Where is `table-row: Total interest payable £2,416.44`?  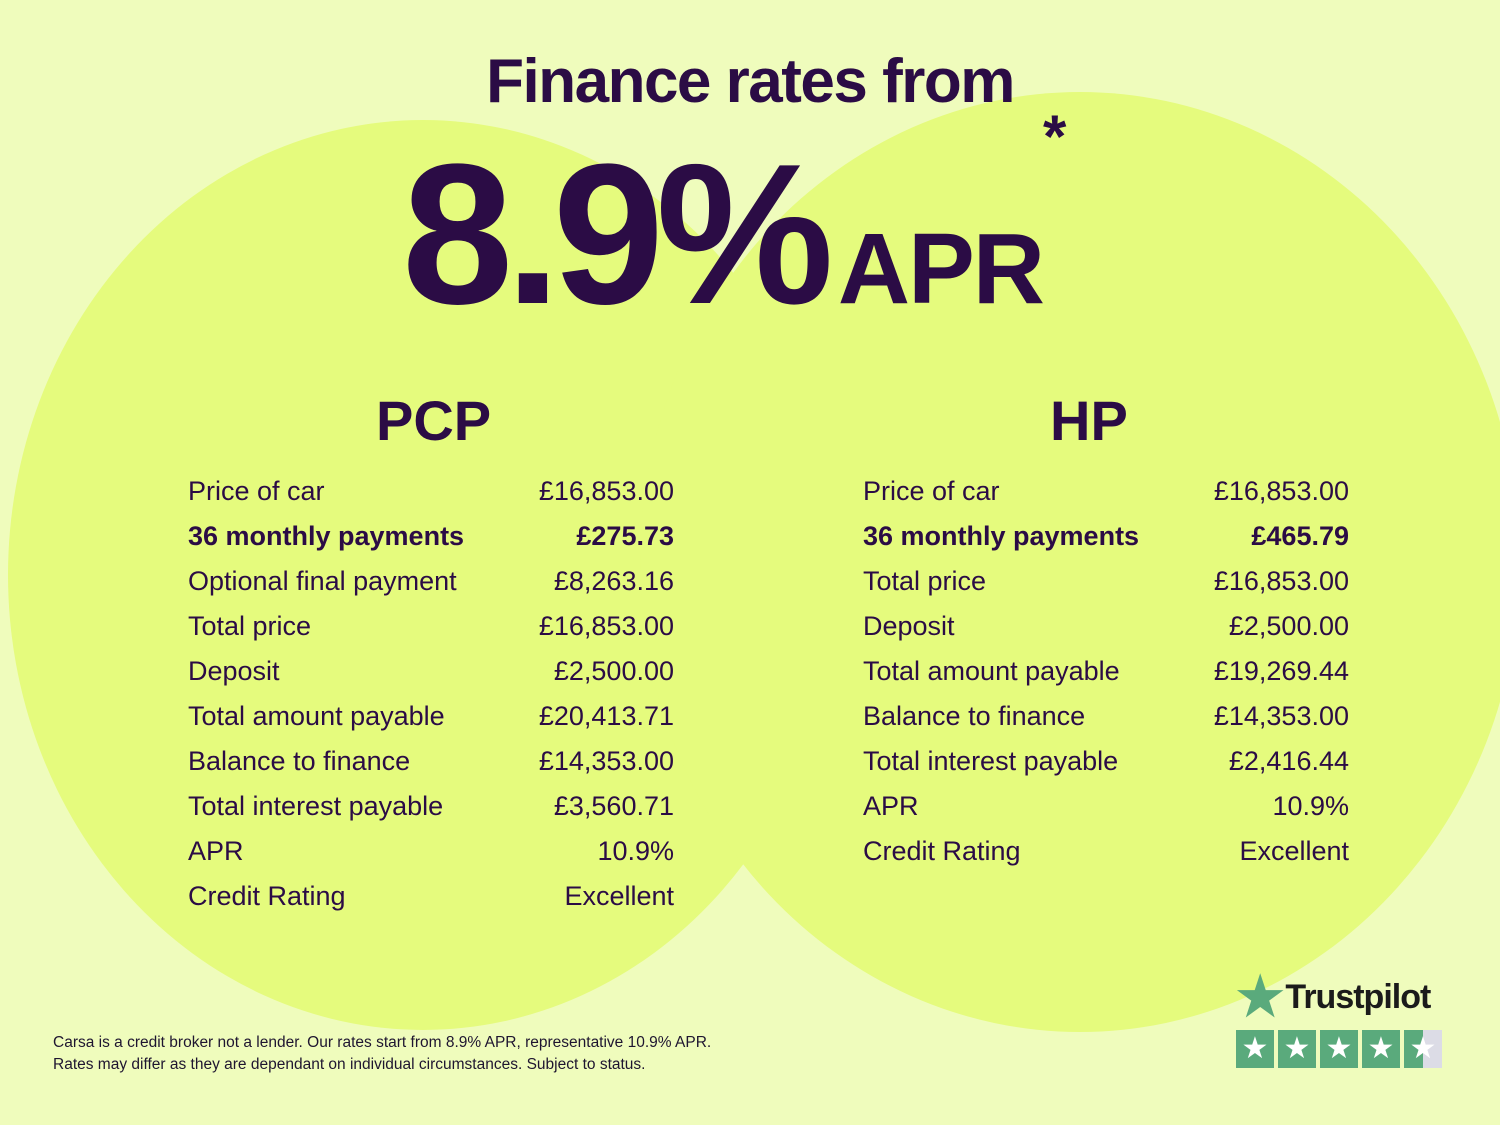
table-row: Total interest payable £2,416.44 is located at coordinates (1106, 764).